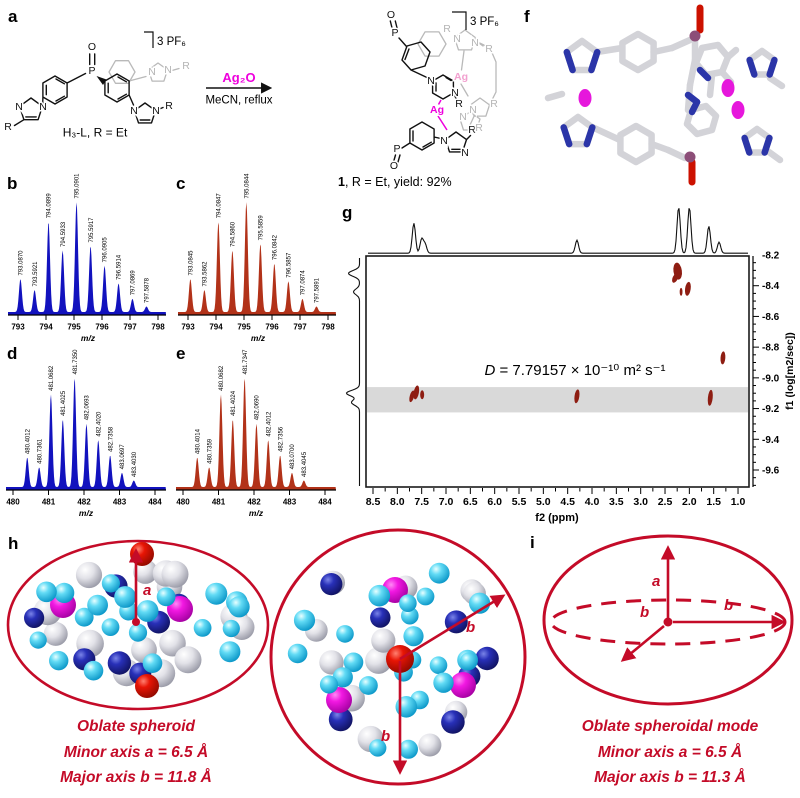 Image resolution: width=800 pixels, height=798 pixels. Describe the element at coordinates (397, 502) in the screenshot. I see `x-tick-label: 8.0` at that location.